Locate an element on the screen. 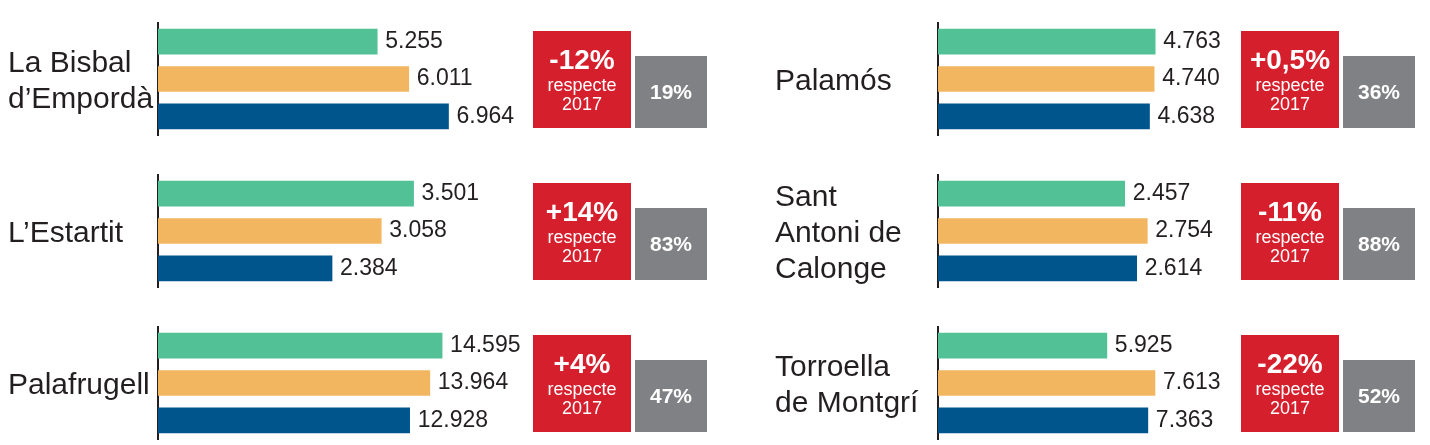  text: La Bisbal d’Empordà is located at coordinates (81, 79).